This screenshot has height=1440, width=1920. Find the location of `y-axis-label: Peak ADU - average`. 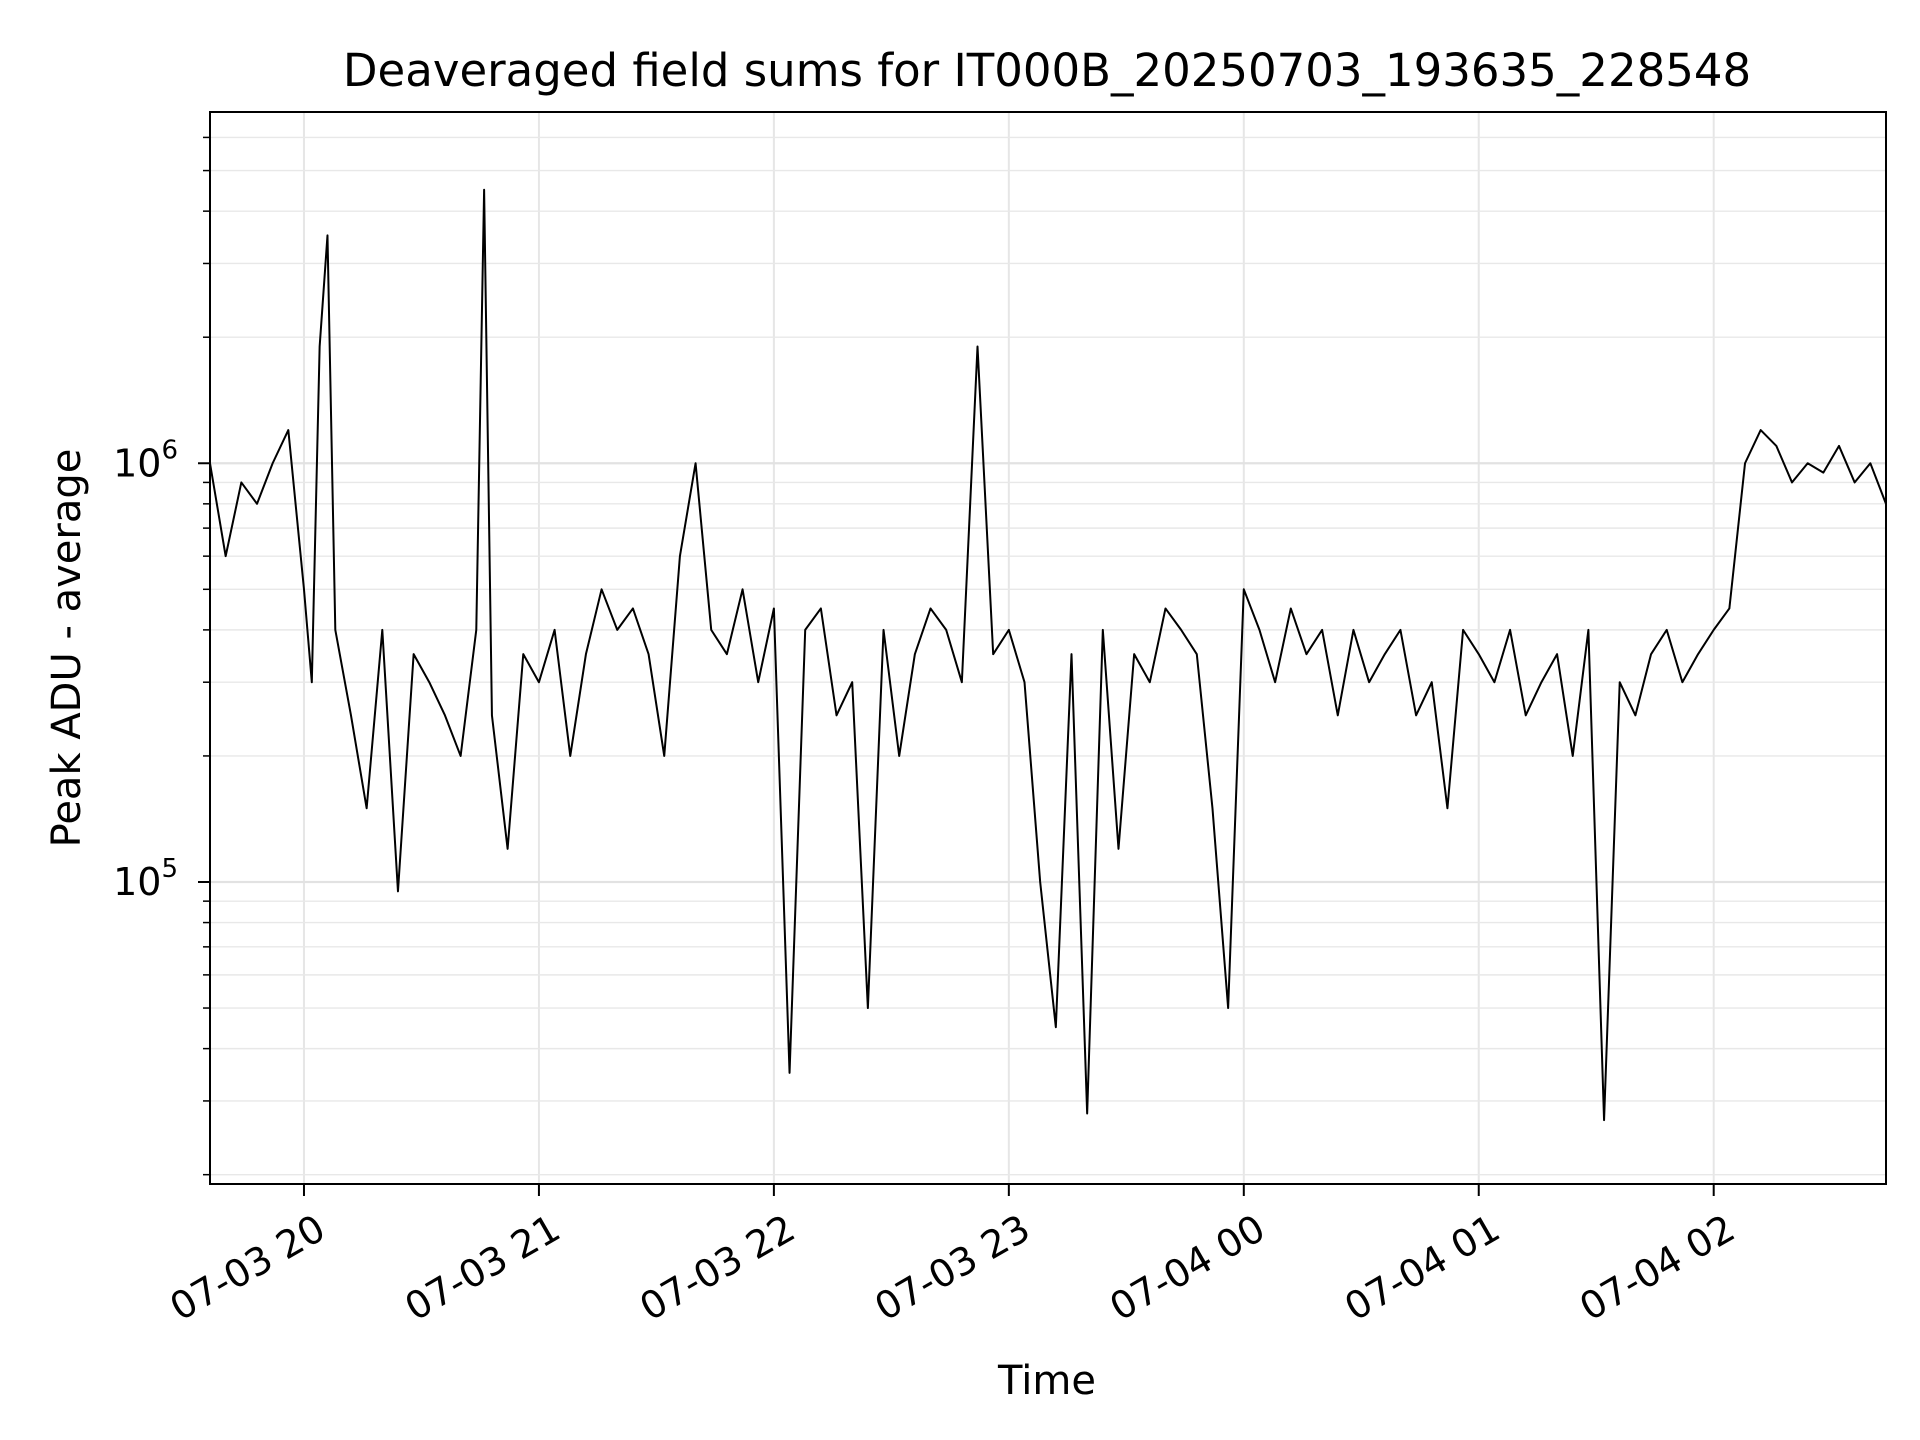

y-axis-label: Peak ADU - average is located at coordinates (67, 648).